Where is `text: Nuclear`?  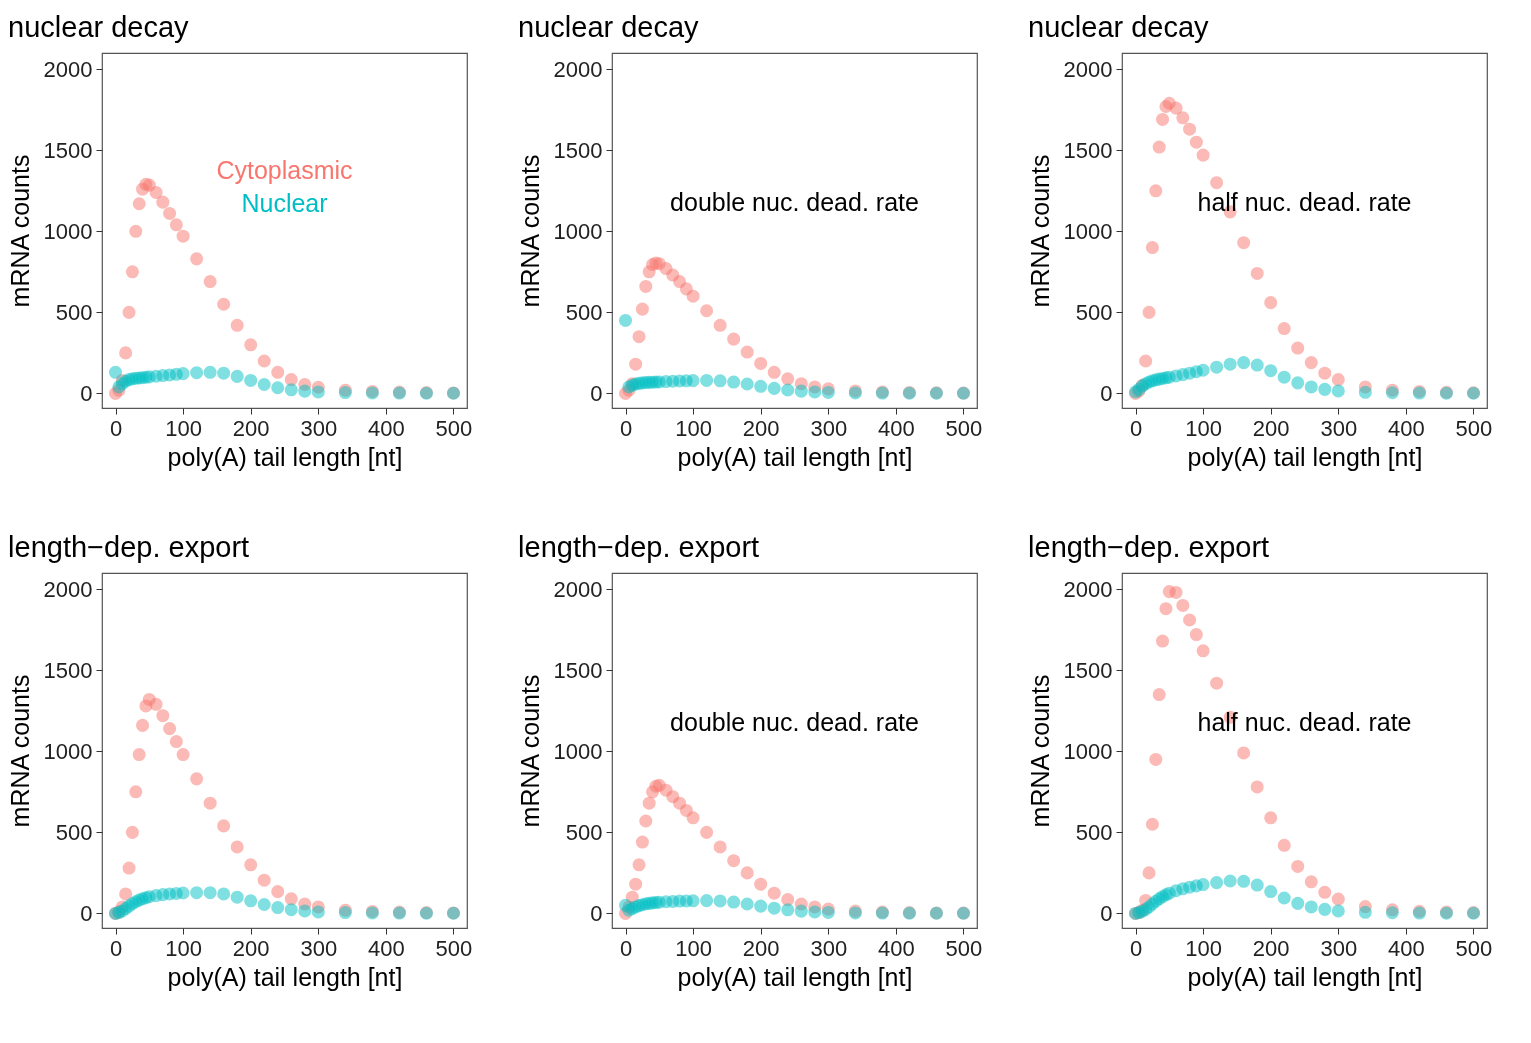 text: Nuclear is located at coordinates (284, 203).